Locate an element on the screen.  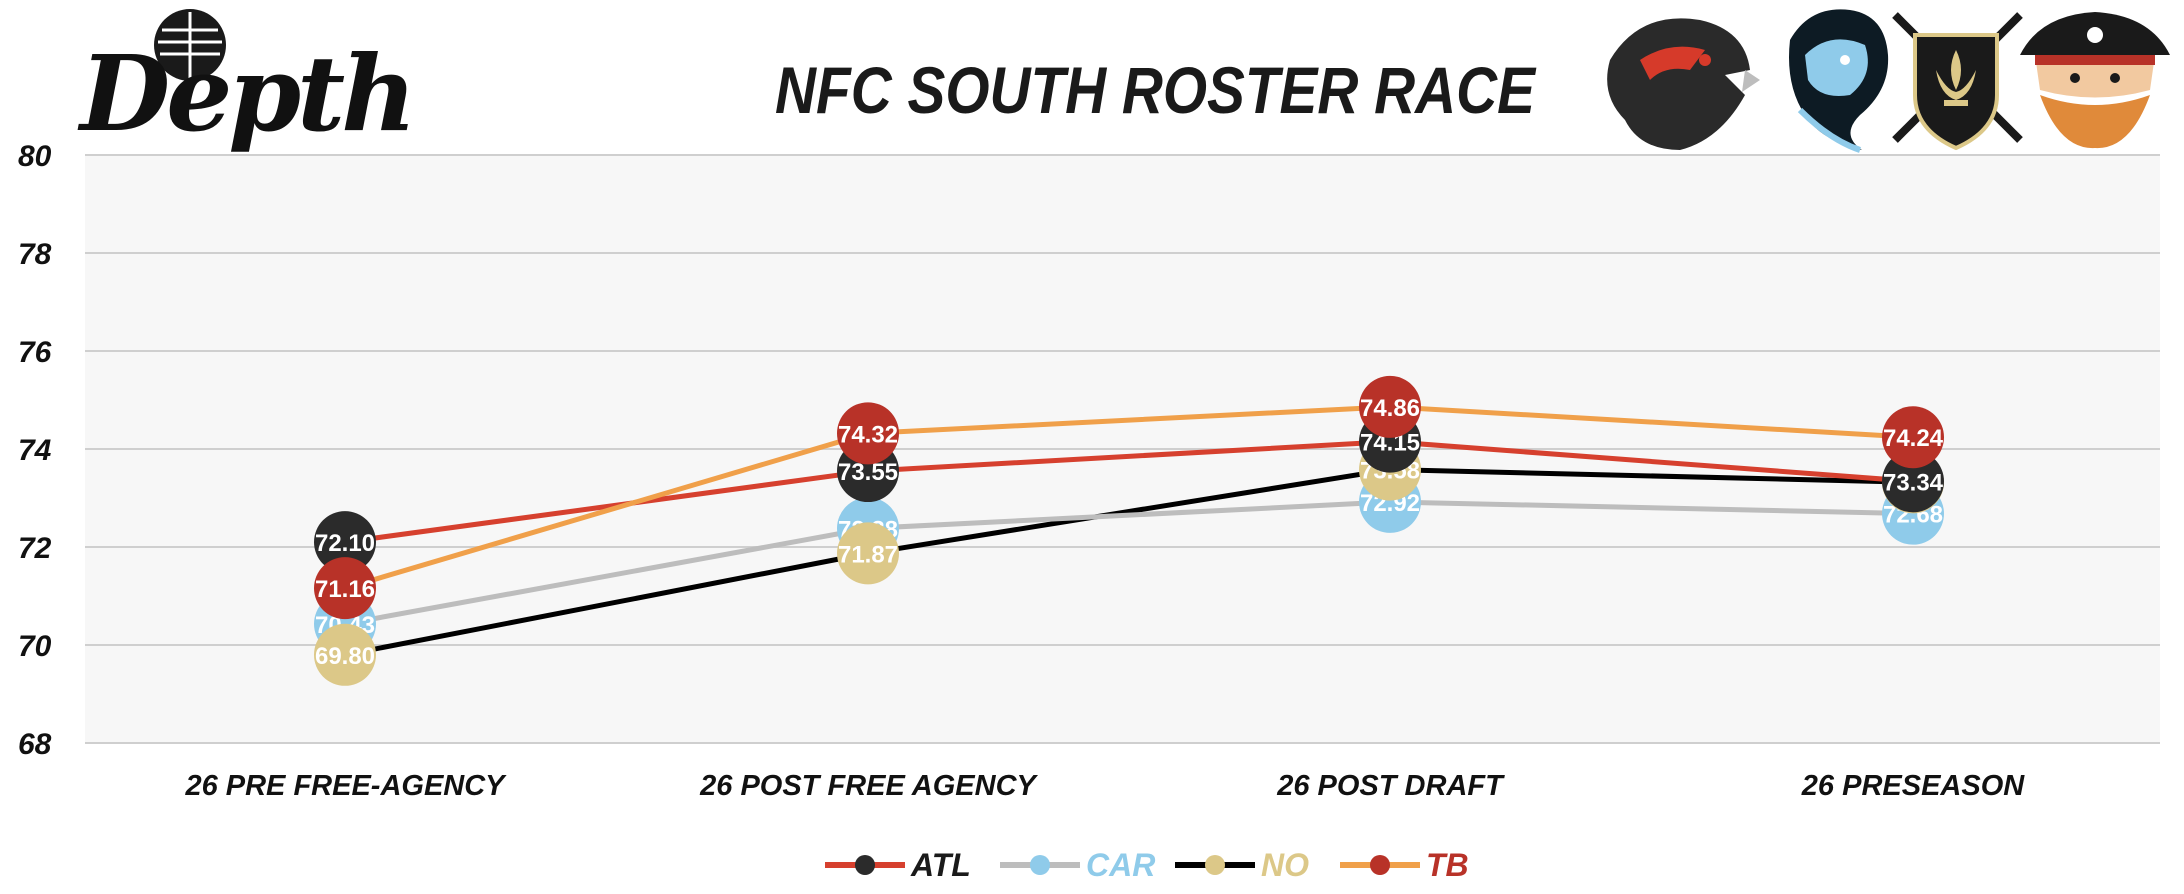
y-tick-label: 72 is located at coordinates (35, 548).